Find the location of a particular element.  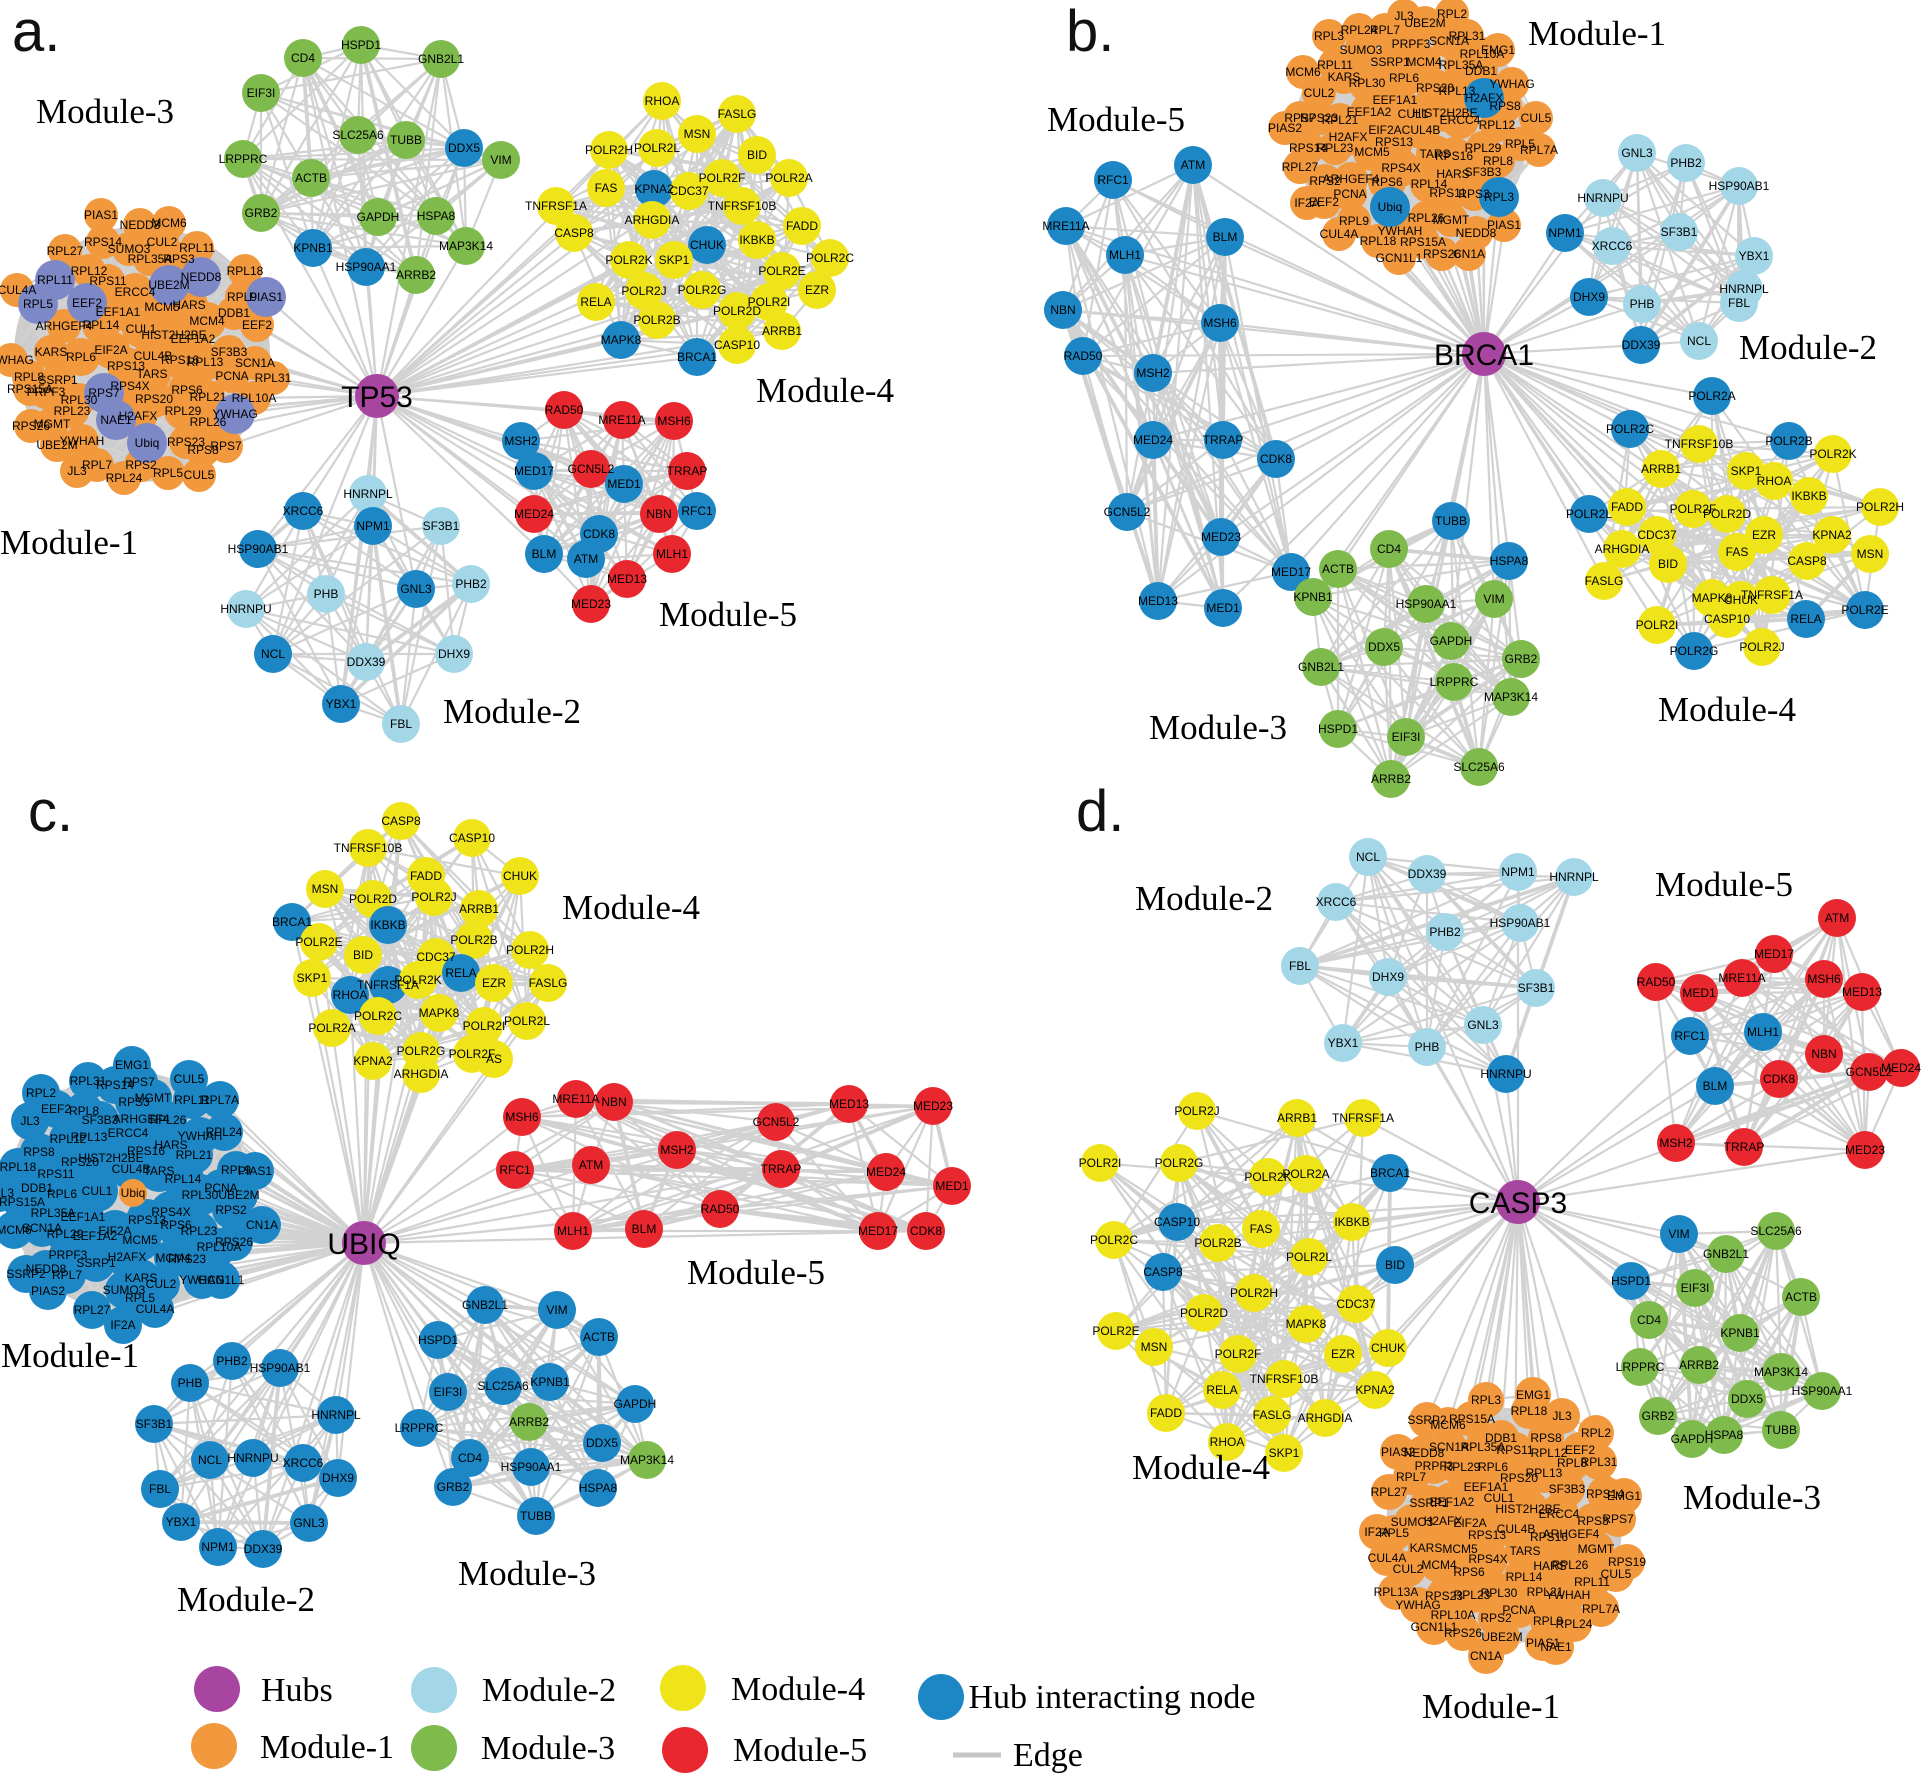

svg-text: TP53 is located at coordinates (377, 397).